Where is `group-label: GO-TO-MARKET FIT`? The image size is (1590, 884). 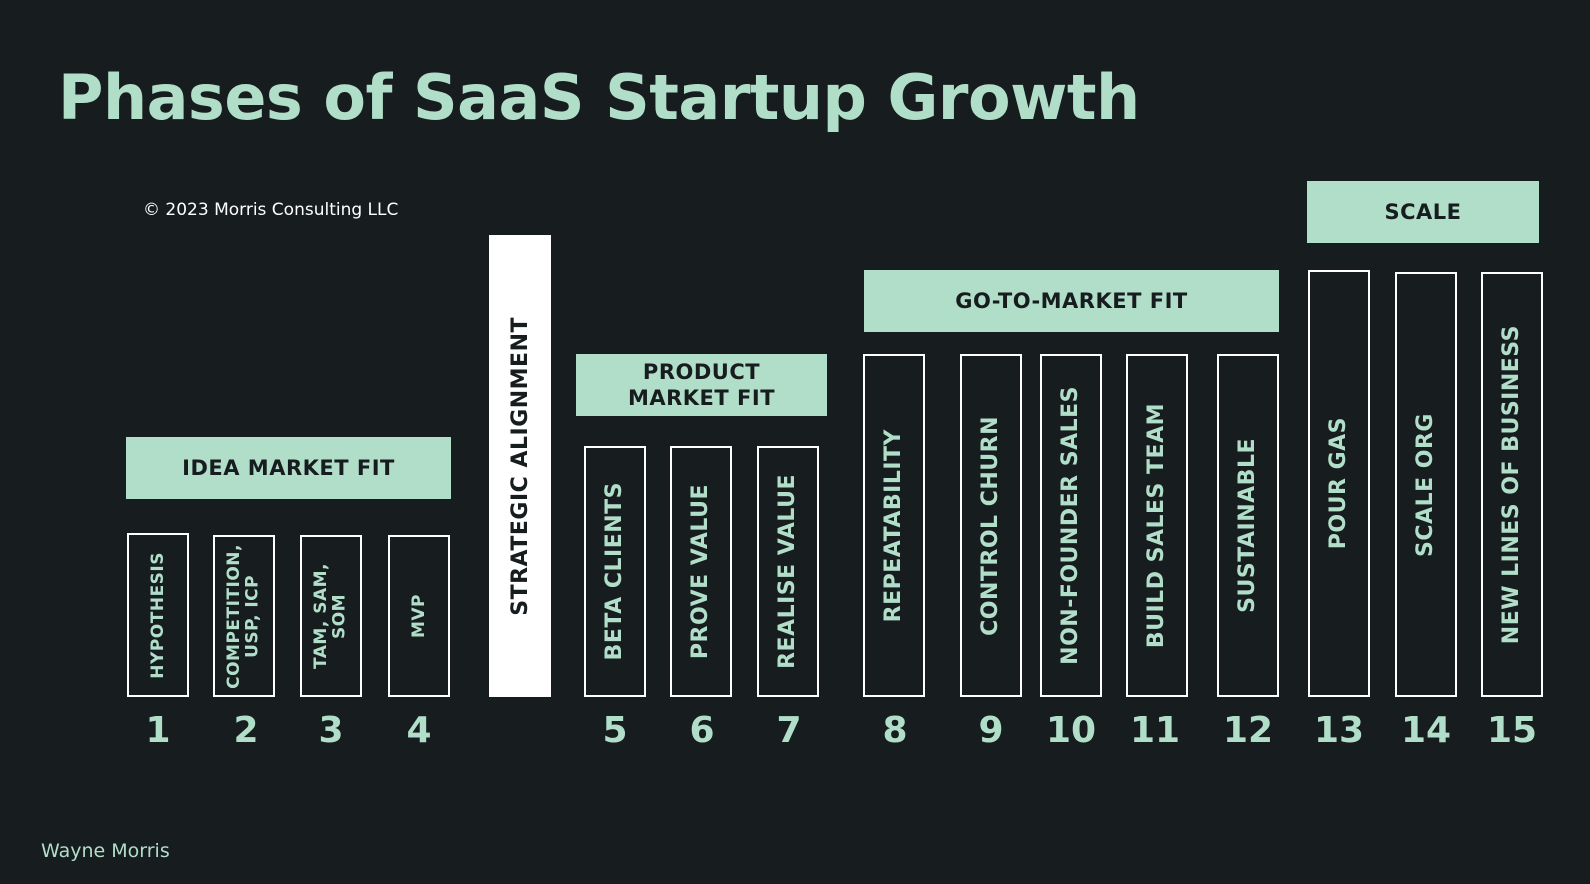 group-label: GO-TO-MARKET FIT is located at coordinates (1071, 300).